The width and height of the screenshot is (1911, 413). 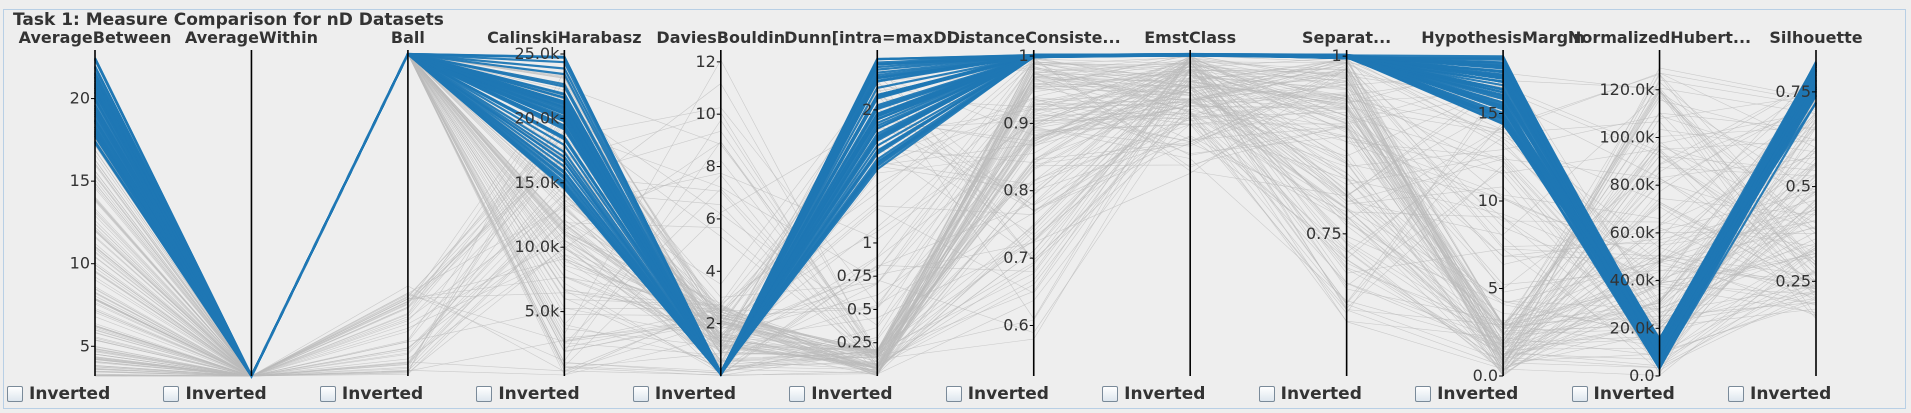 I want to click on tick-label: 0.8, so click(x=1015, y=190).